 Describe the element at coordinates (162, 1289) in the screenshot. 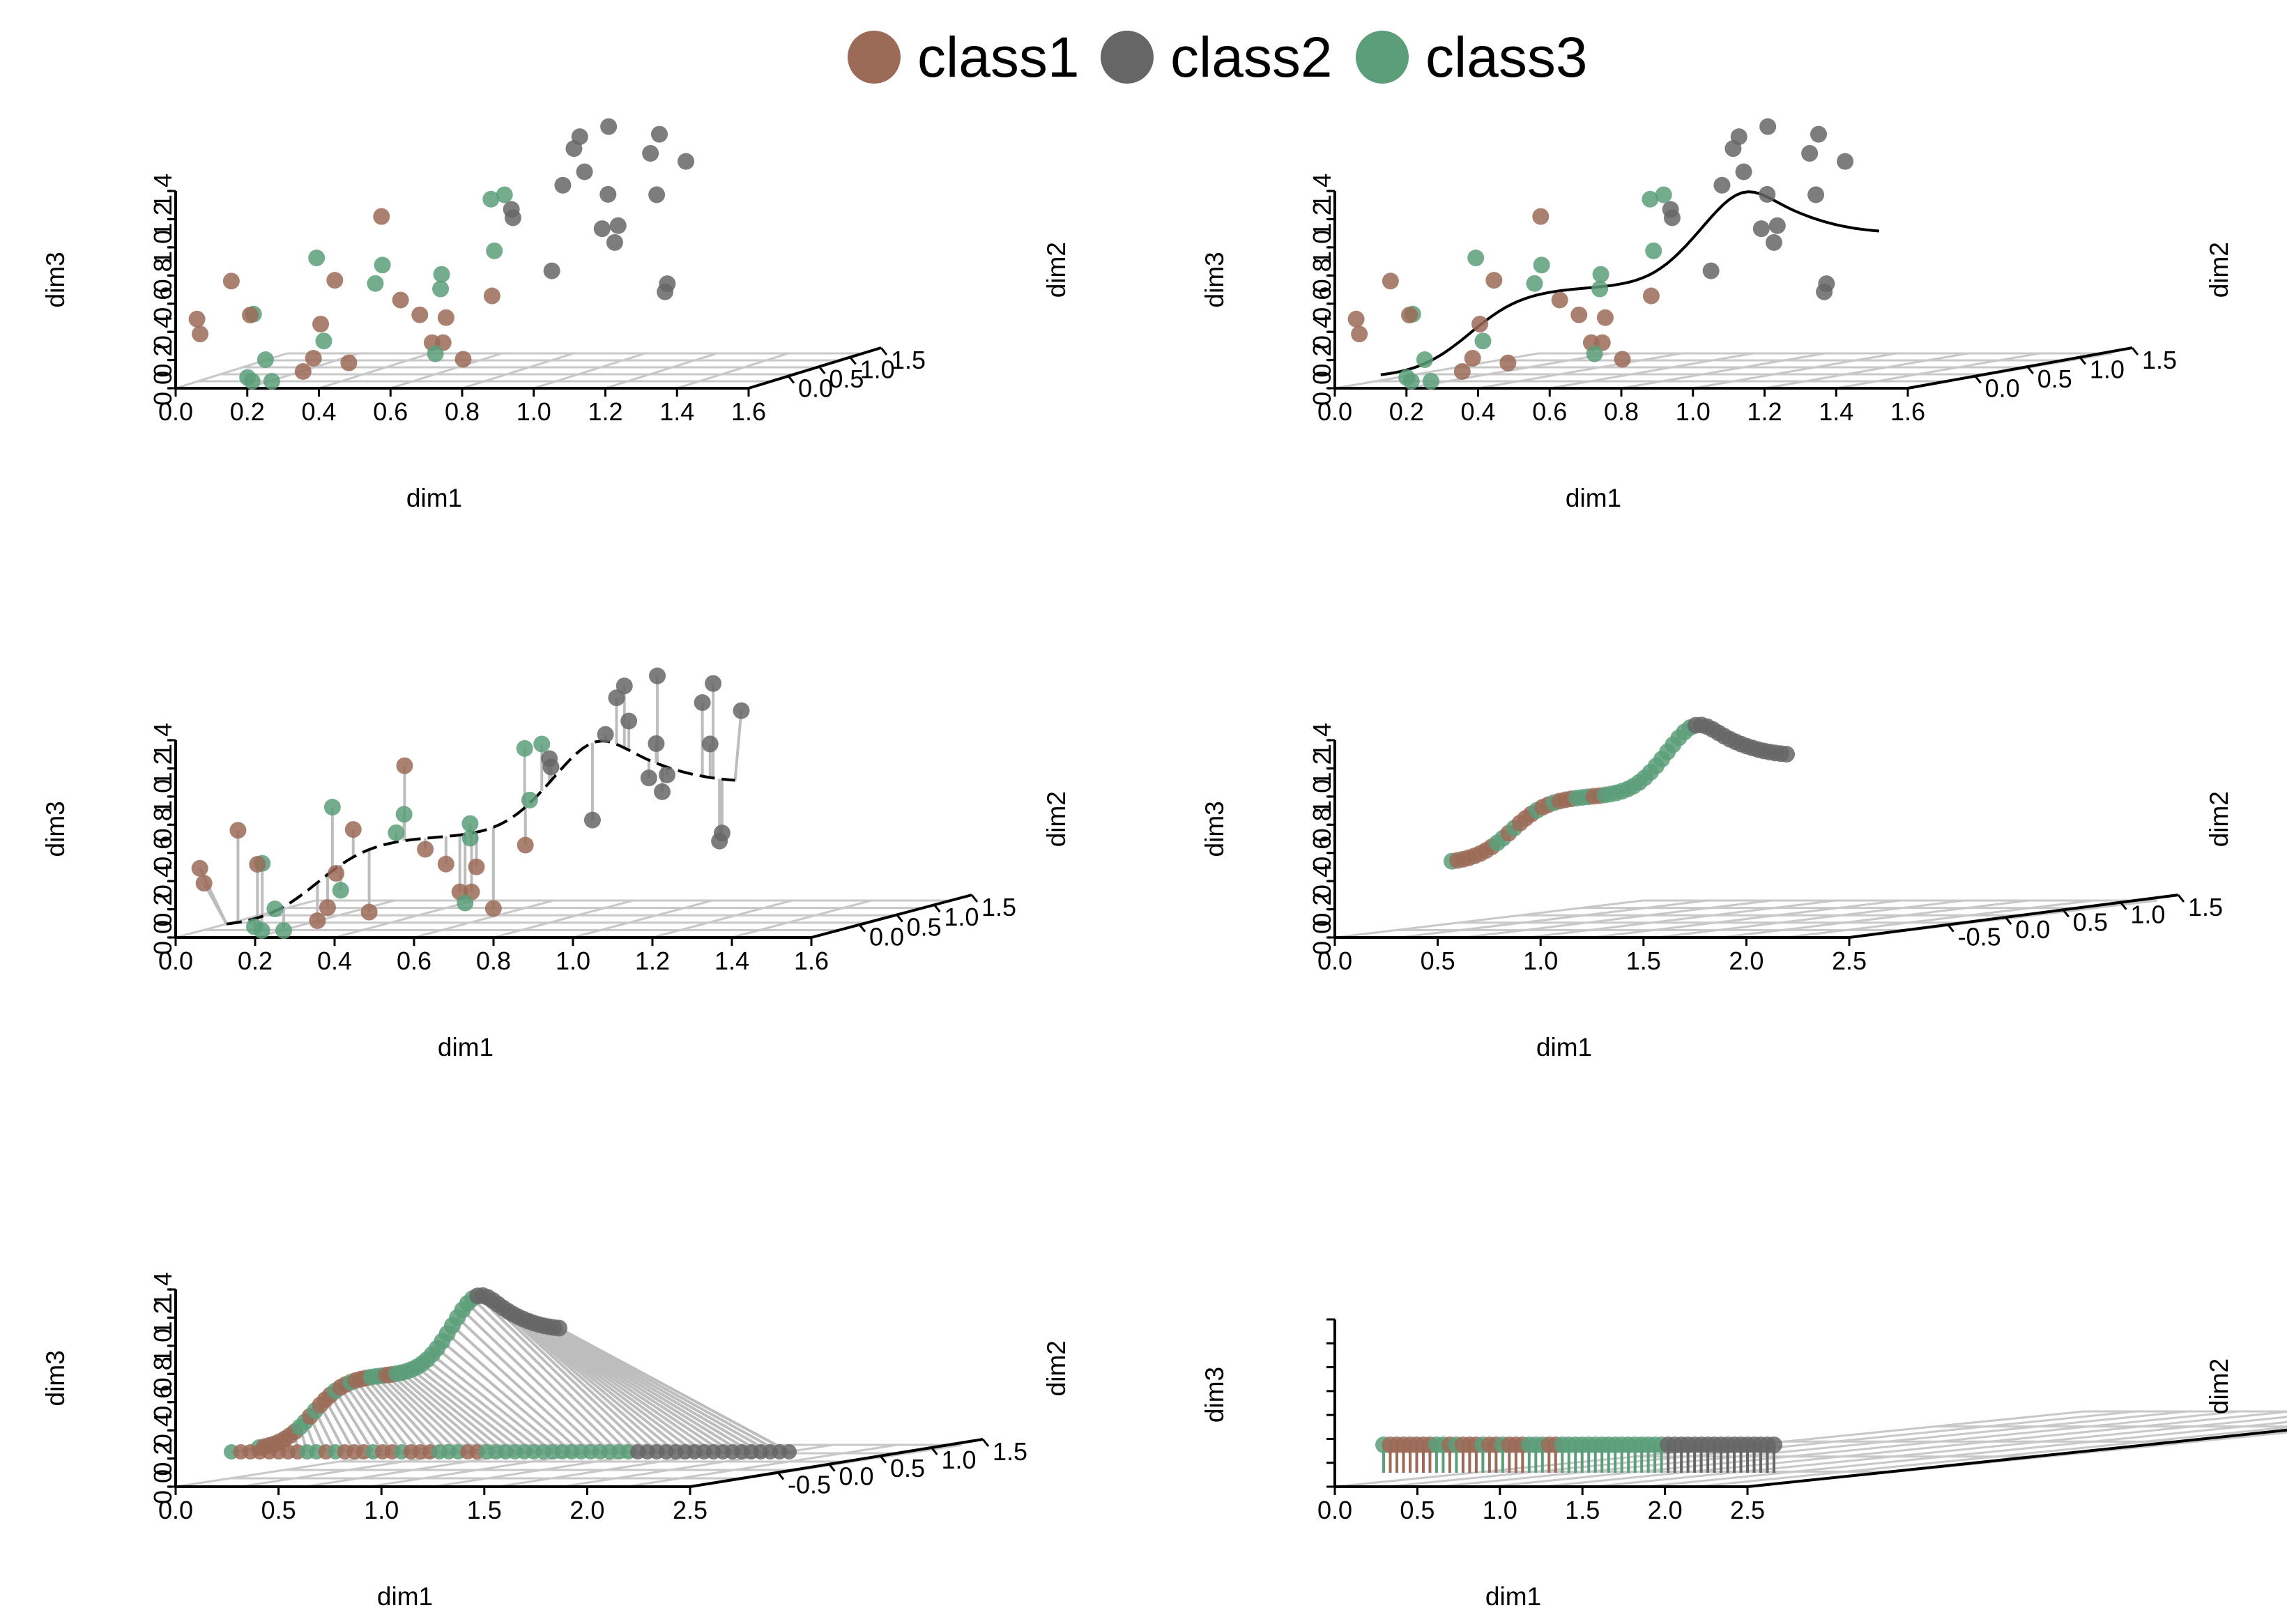

I see `z-tick-label: 1.4` at that location.